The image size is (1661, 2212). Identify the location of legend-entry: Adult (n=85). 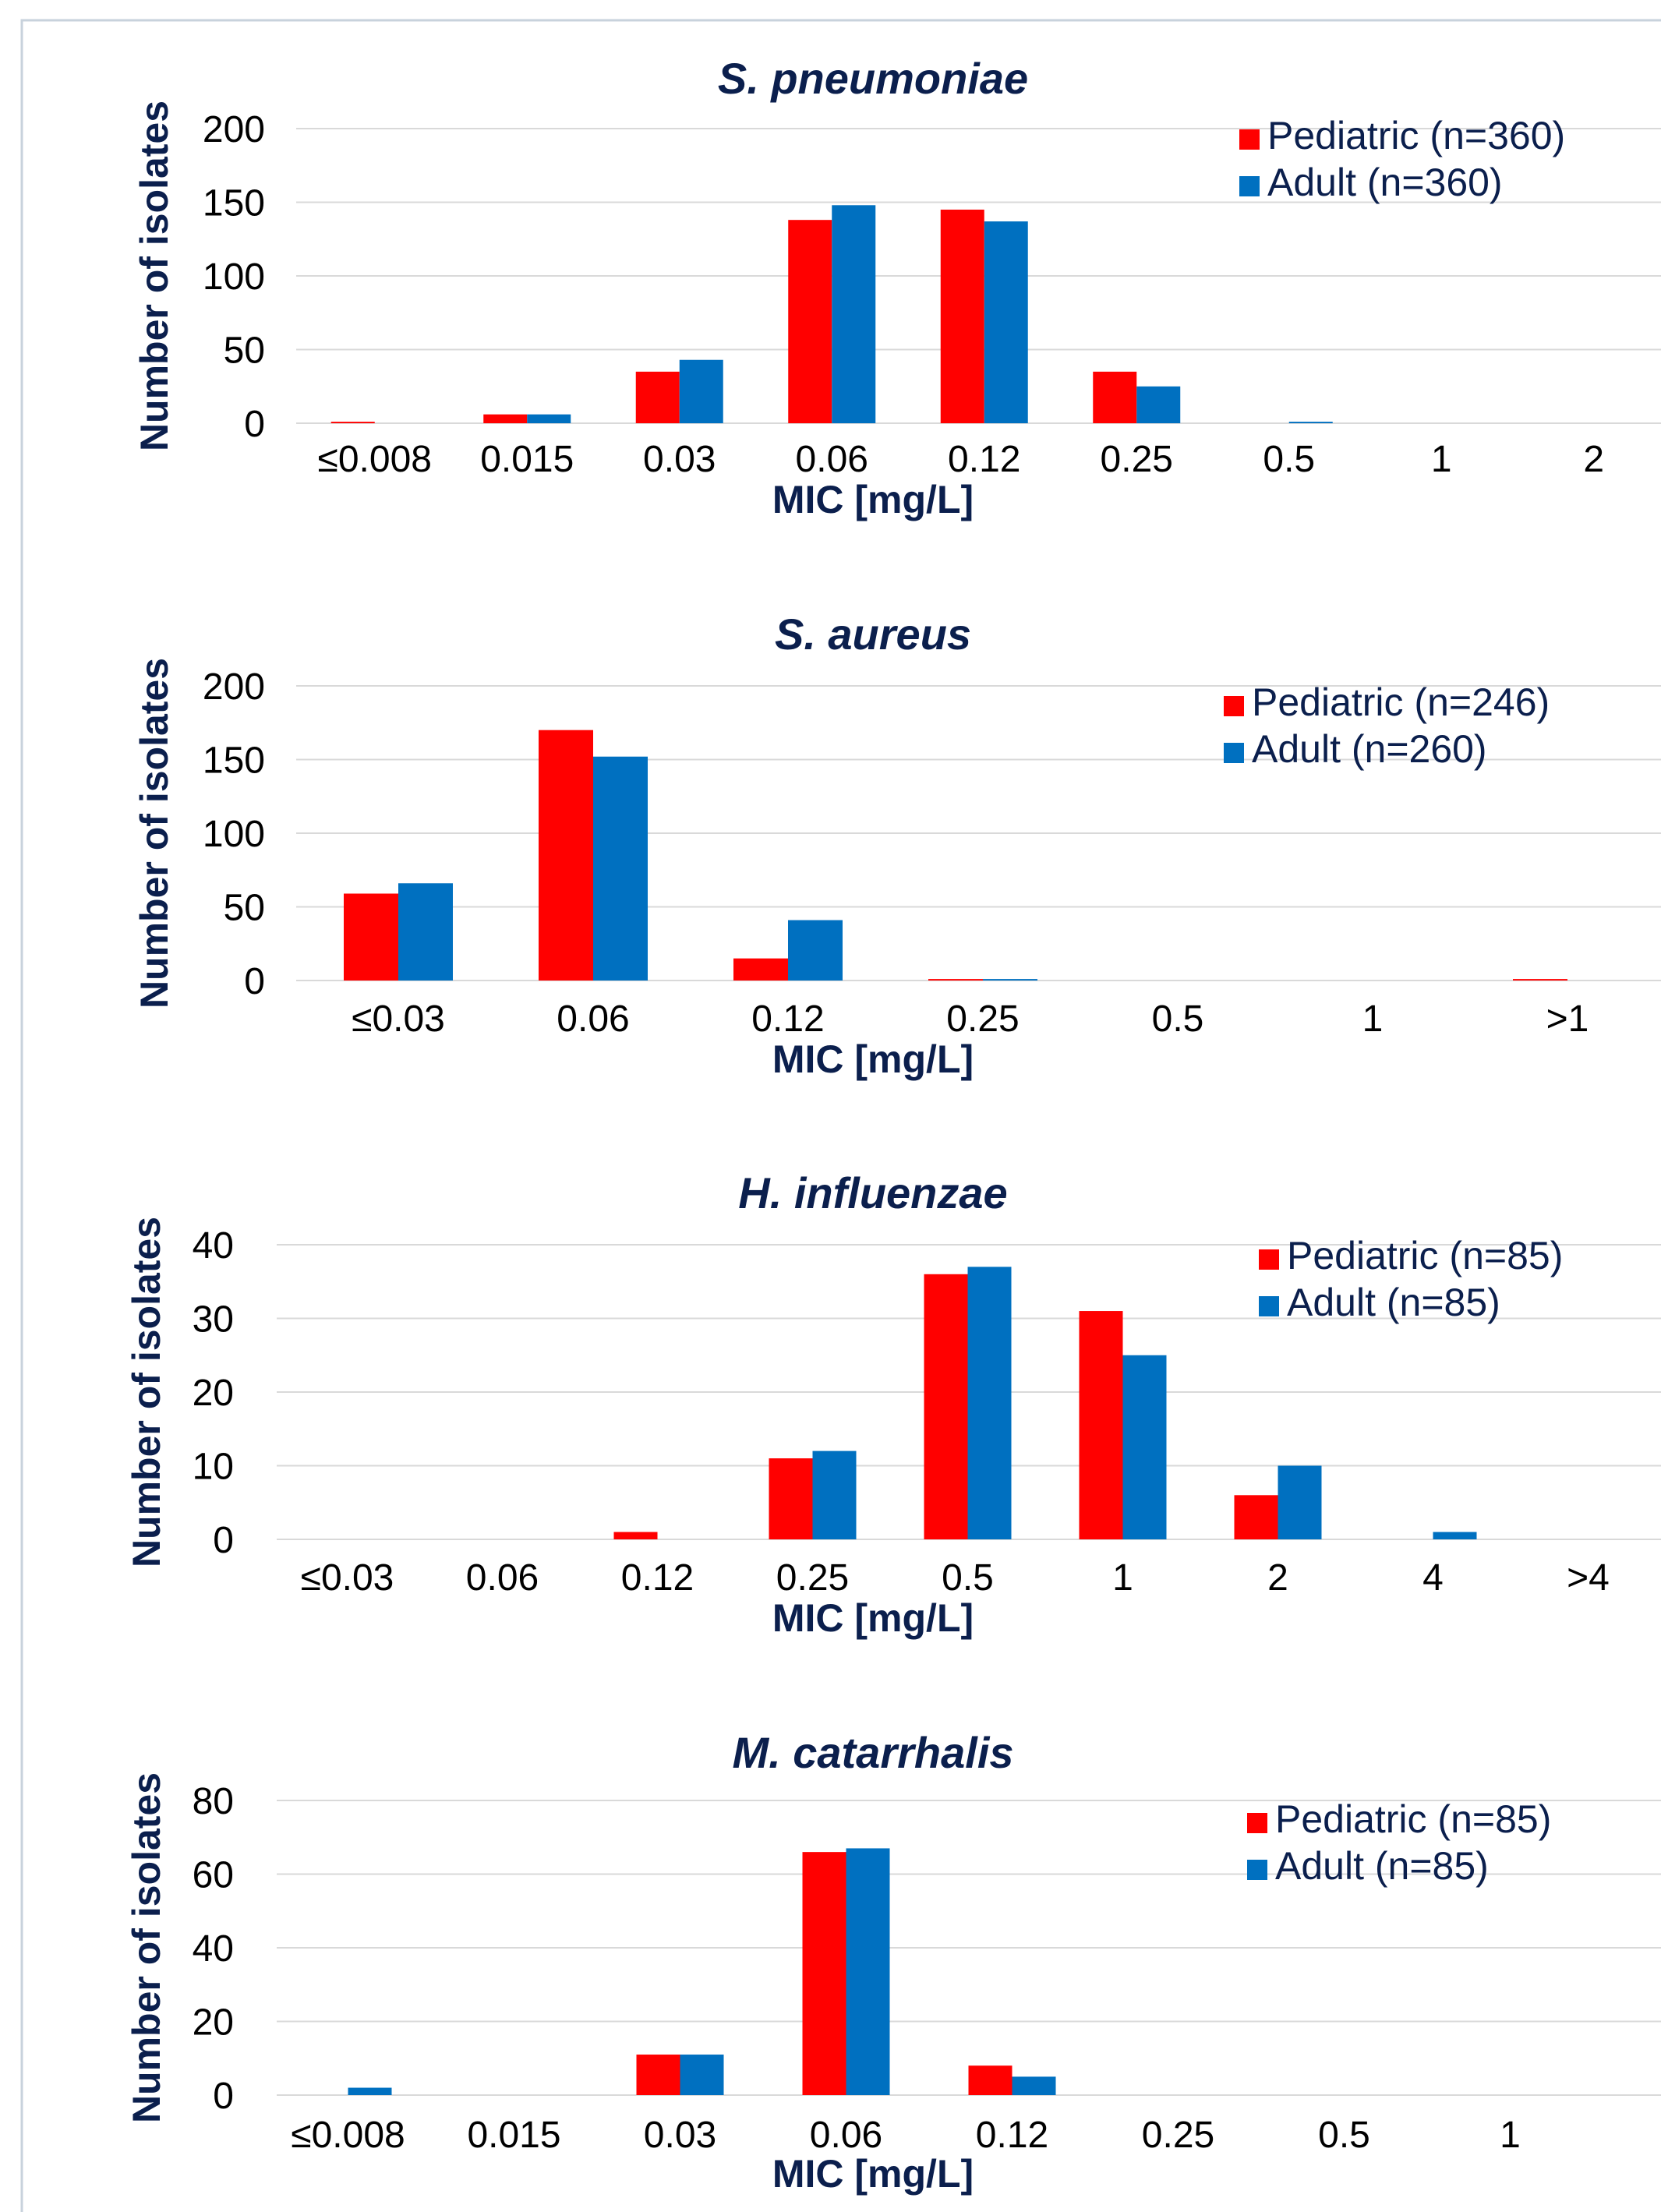
(1382, 1866).